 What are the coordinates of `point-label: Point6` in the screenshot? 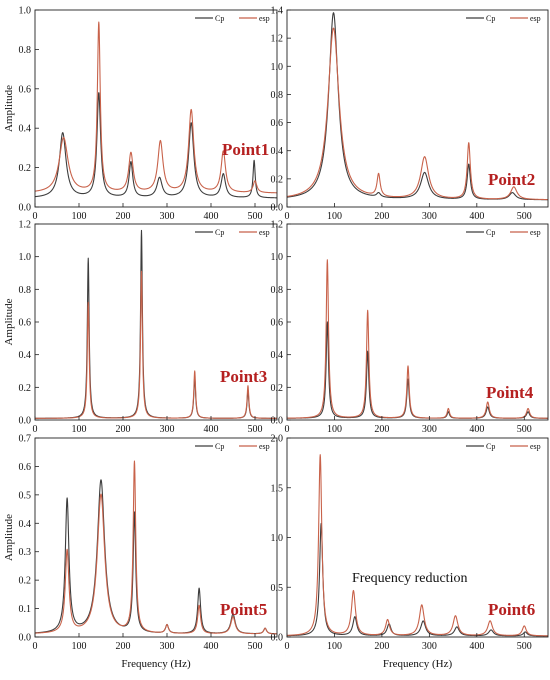 It's located at (511, 609).